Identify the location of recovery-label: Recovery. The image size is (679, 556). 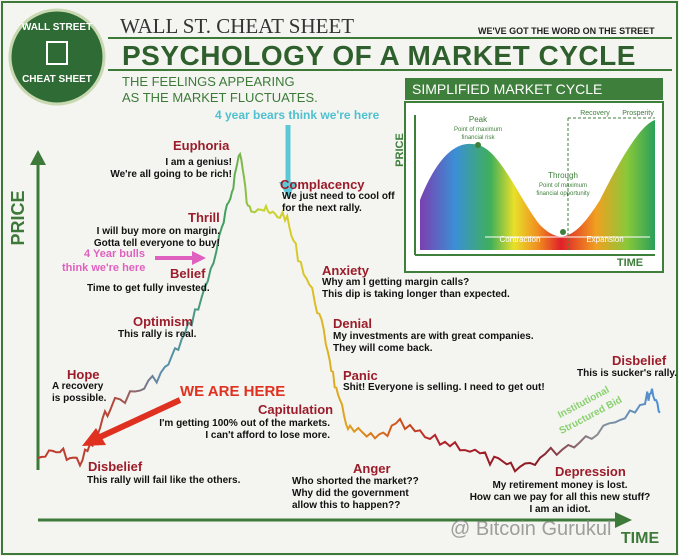
(595, 113).